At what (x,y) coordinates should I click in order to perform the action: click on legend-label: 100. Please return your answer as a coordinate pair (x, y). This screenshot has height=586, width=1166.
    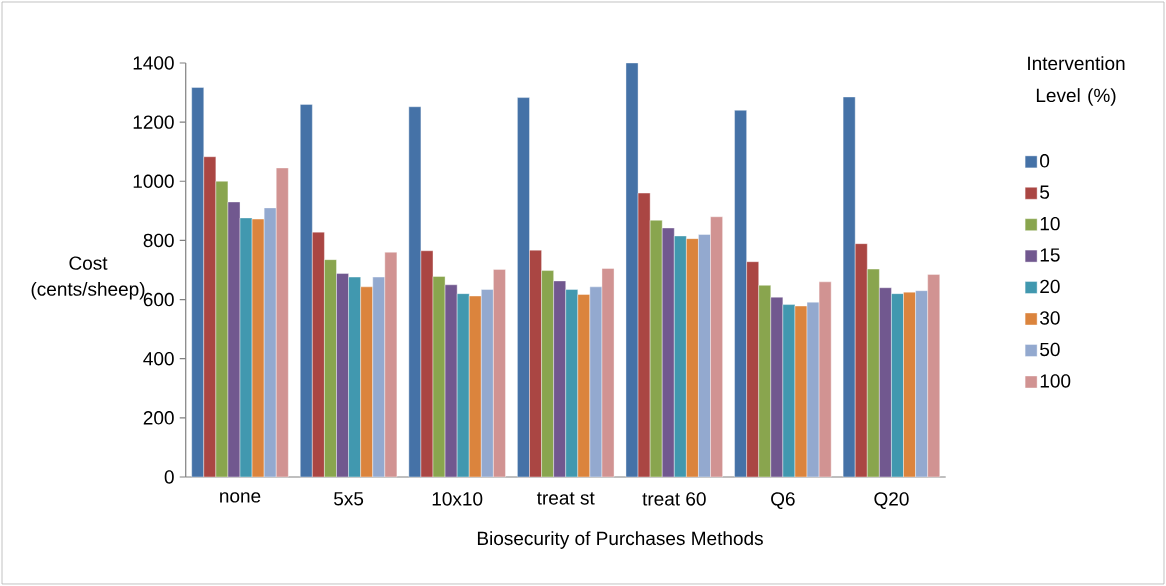
    Looking at the image, I should click on (1055, 381).